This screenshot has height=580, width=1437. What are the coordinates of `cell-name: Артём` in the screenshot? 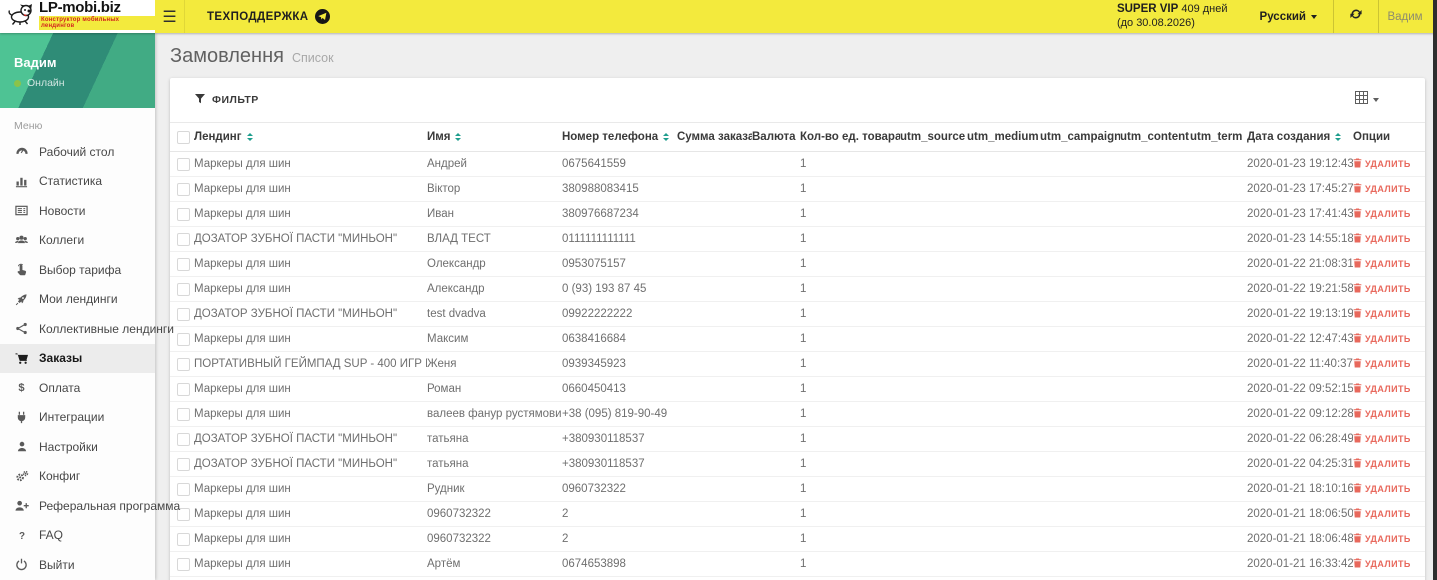 It's located at (494, 564).